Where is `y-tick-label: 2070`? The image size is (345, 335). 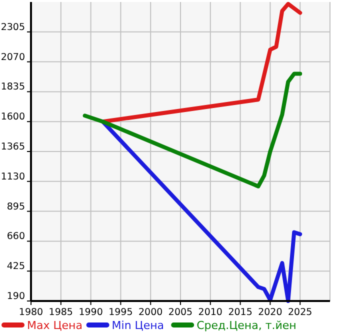 y-tick-label: 2070 is located at coordinates (12, 57).